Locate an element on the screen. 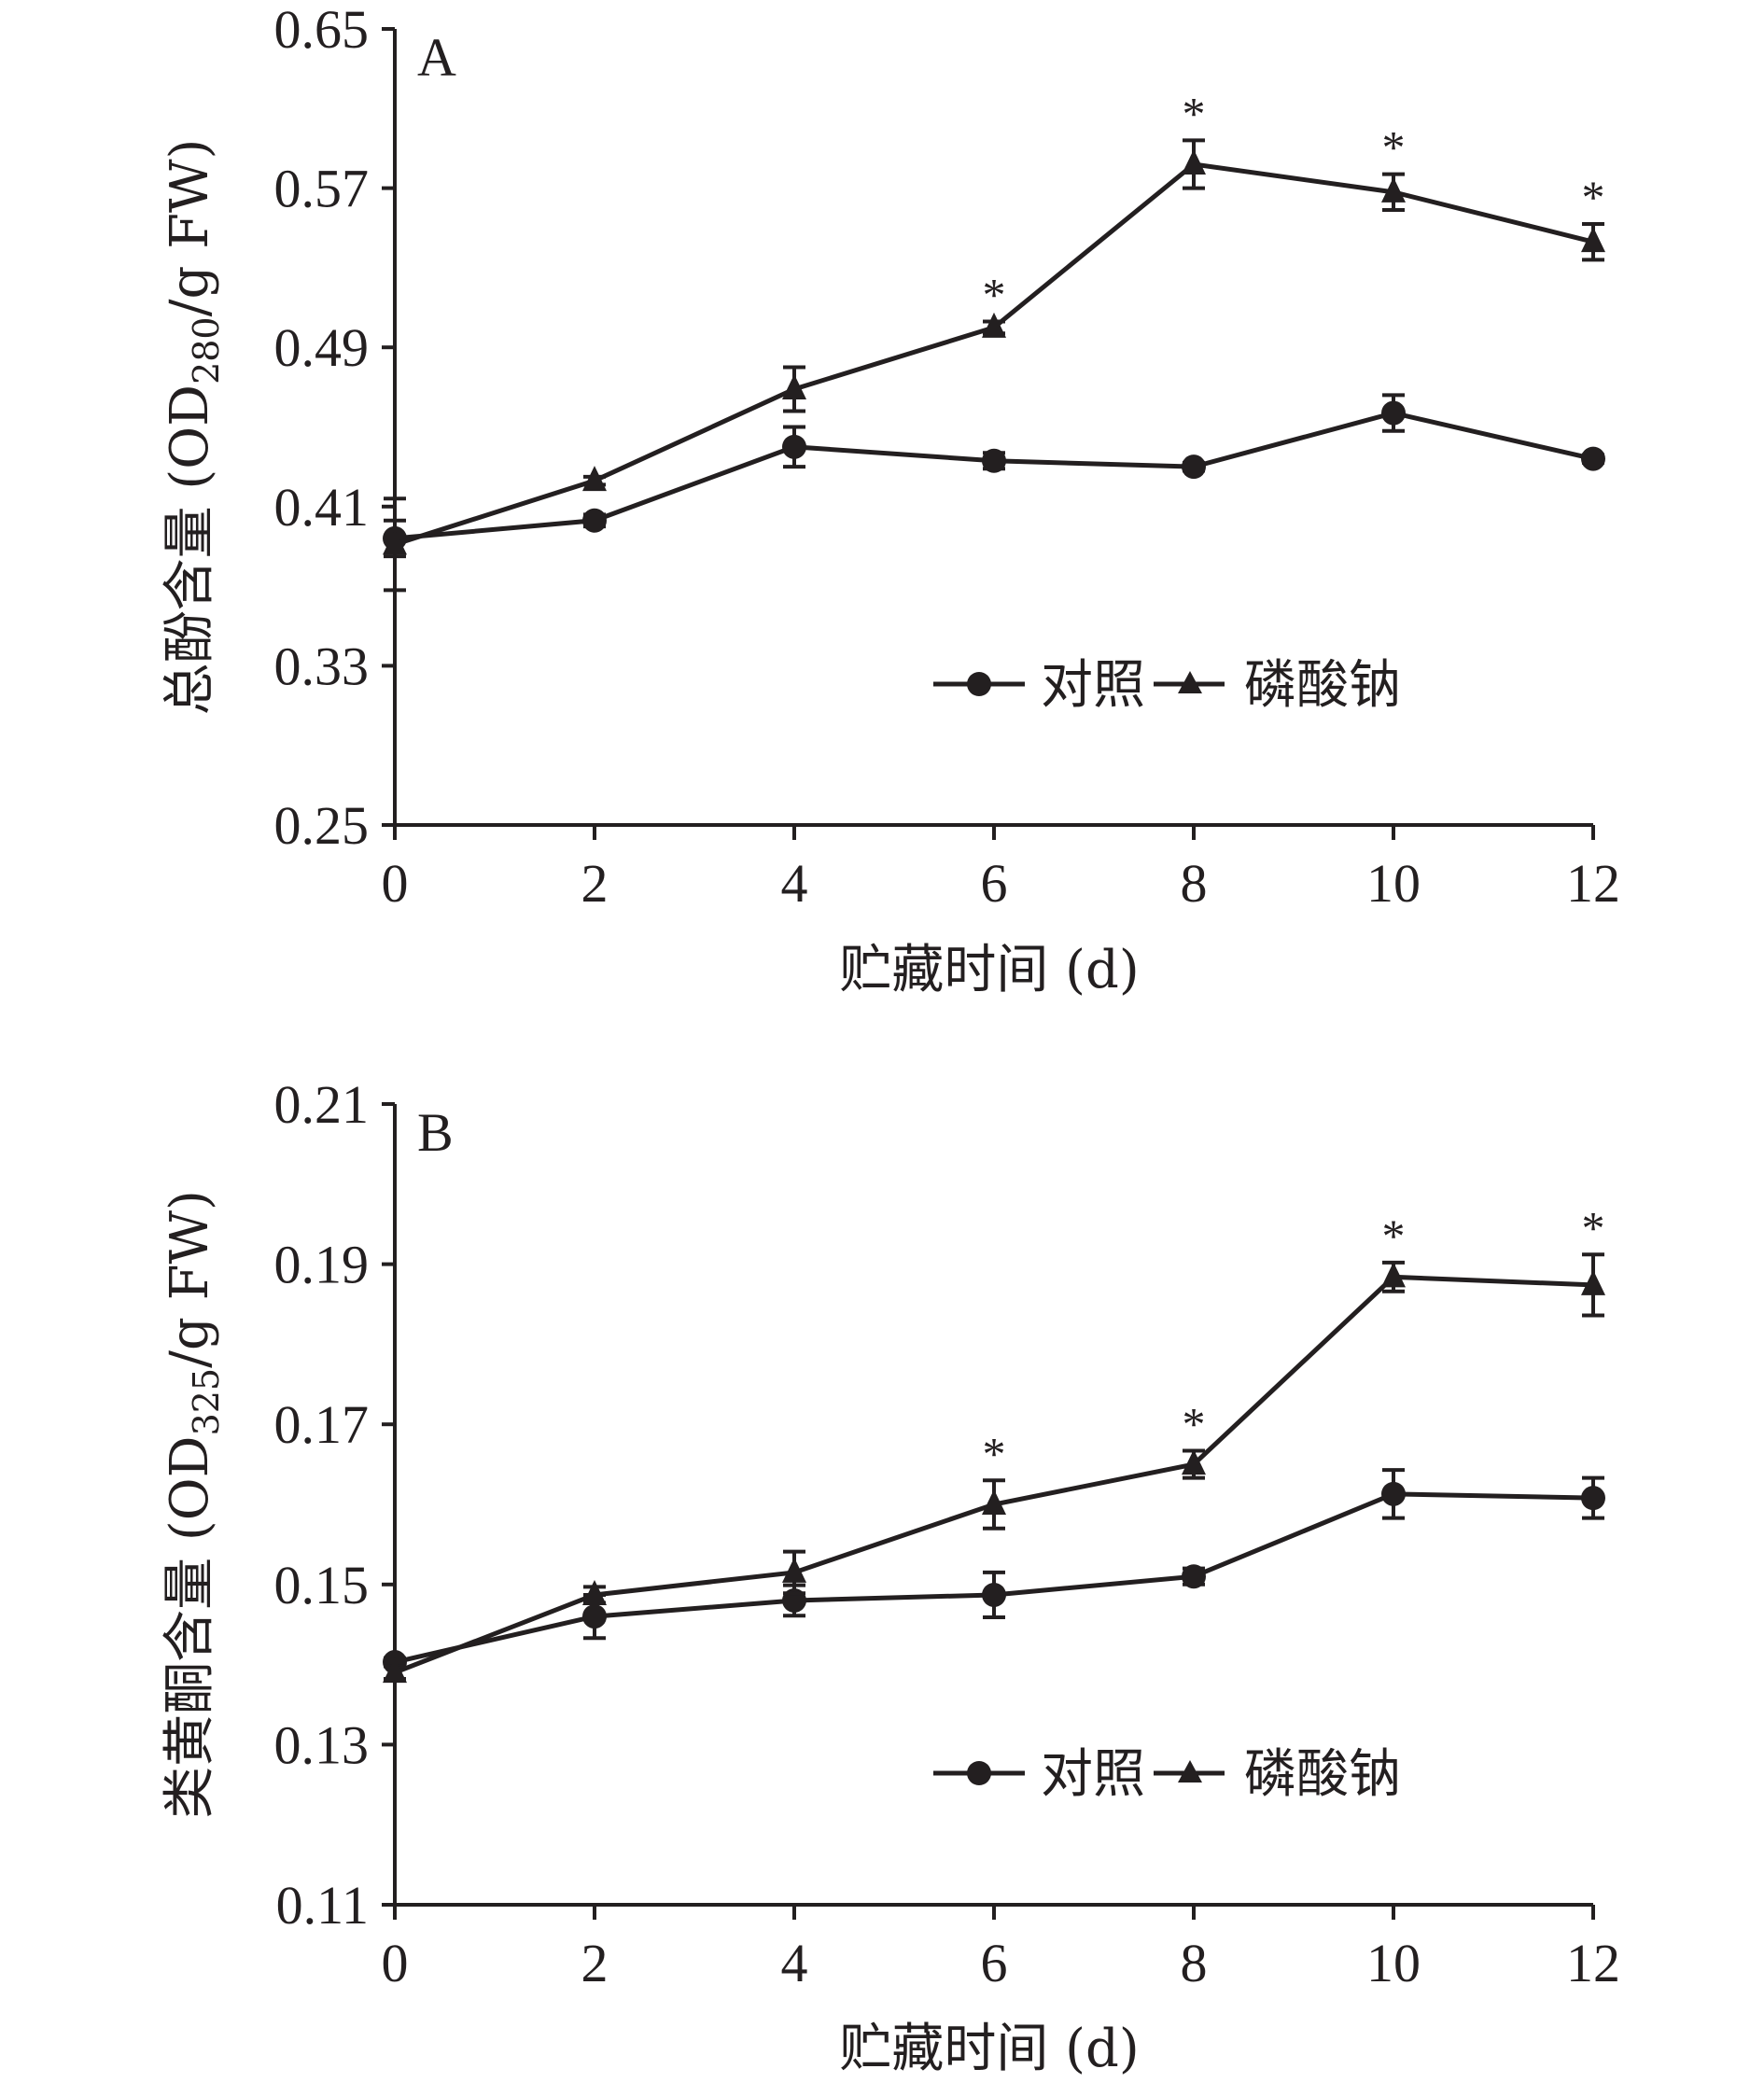 The height and width of the screenshot is (2083, 1764). panel-label: A is located at coordinates (436, 57).